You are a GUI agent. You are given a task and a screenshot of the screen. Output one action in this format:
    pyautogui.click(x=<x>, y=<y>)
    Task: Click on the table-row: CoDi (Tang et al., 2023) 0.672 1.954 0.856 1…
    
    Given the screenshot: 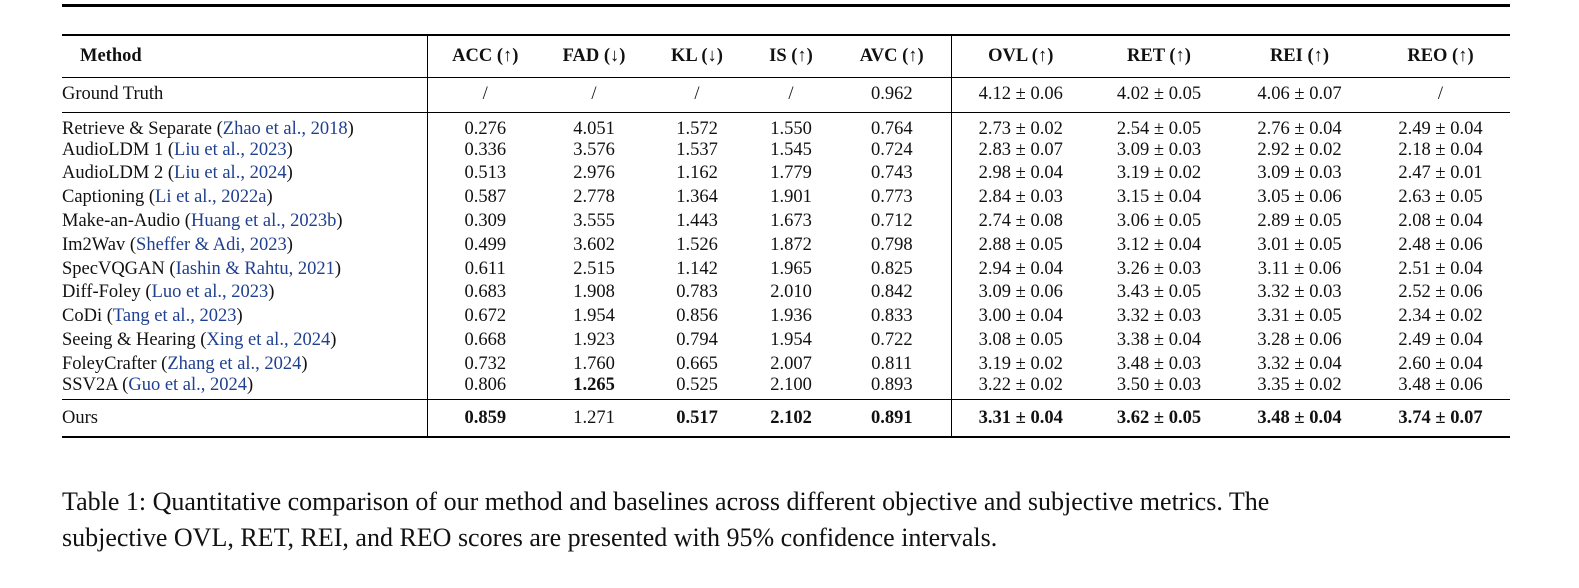 What is the action you would take?
    pyautogui.click(x=786, y=316)
    